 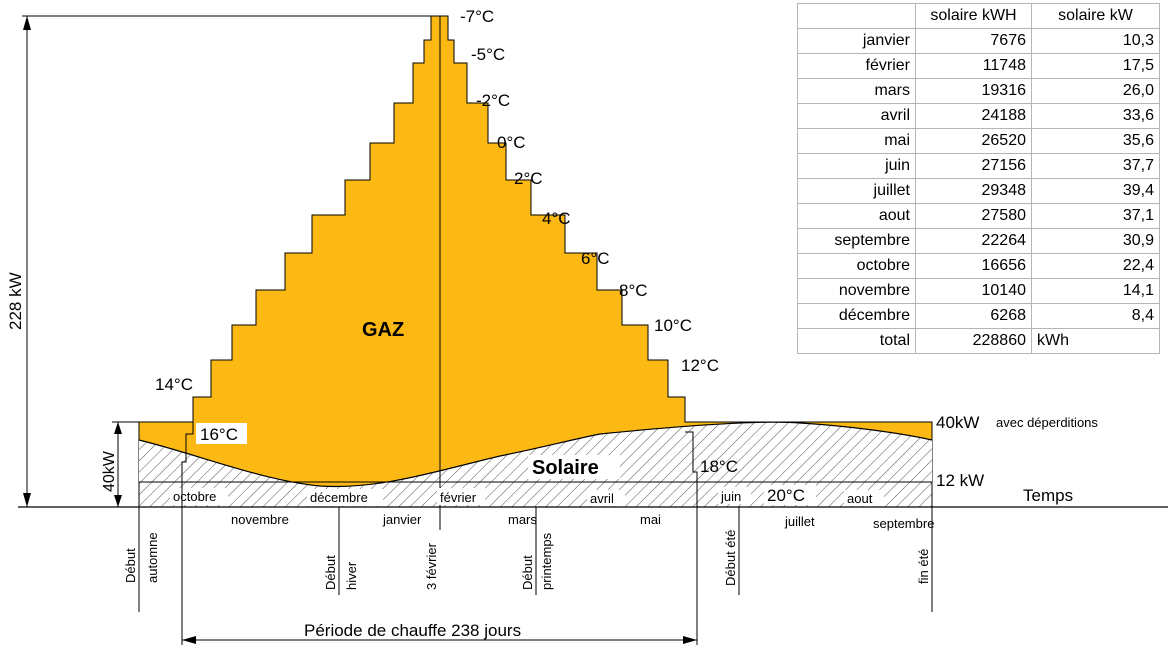 I want to click on table-kwh-cell: 6268, so click(x=973, y=316).